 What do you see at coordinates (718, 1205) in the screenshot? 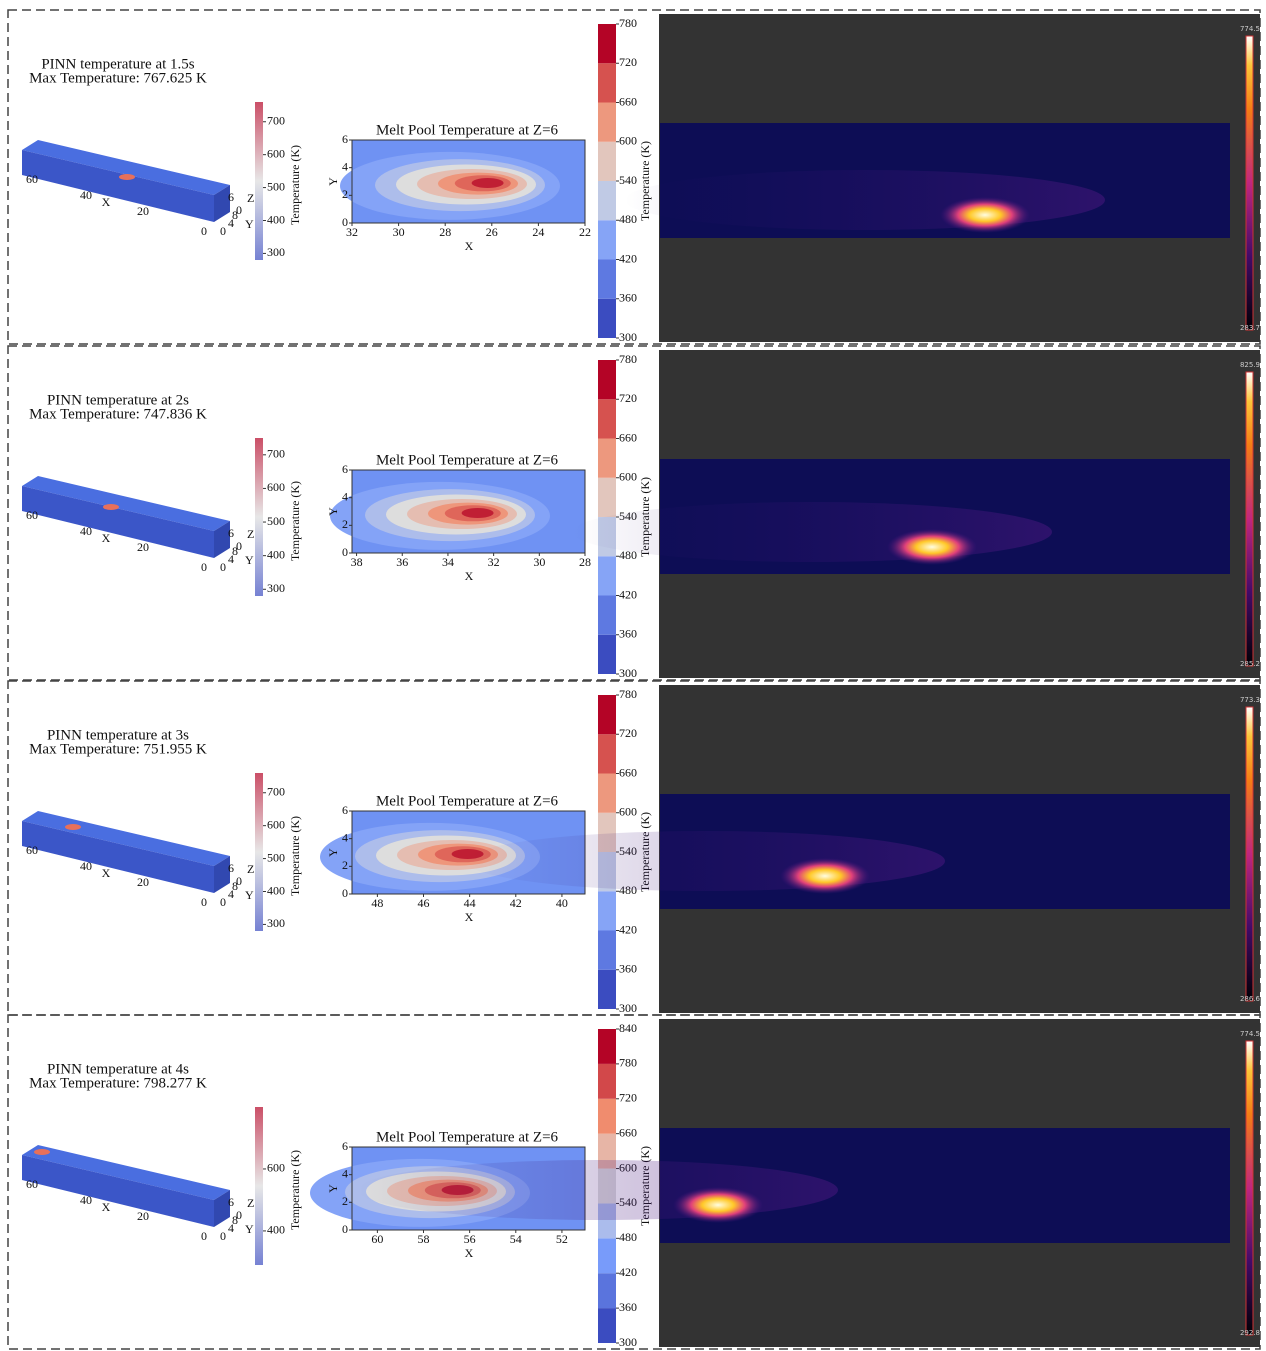
I see `melt-pool` at bounding box center [718, 1205].